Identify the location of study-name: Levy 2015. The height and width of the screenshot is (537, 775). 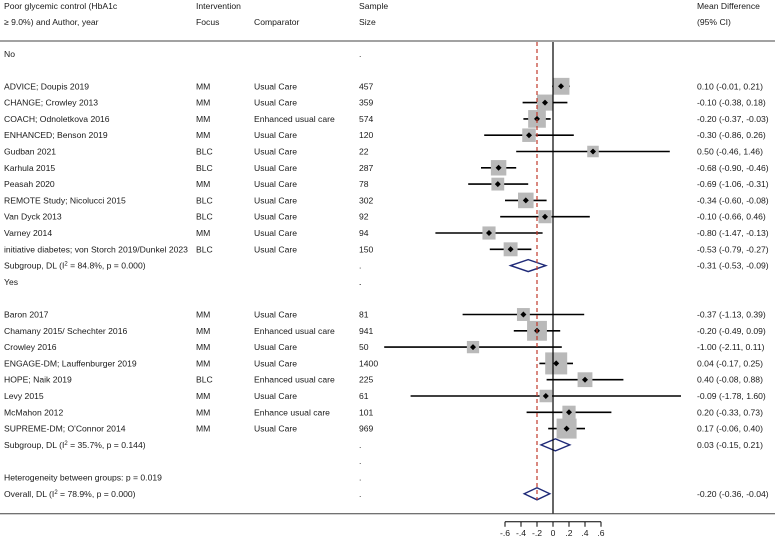
(24, 396).